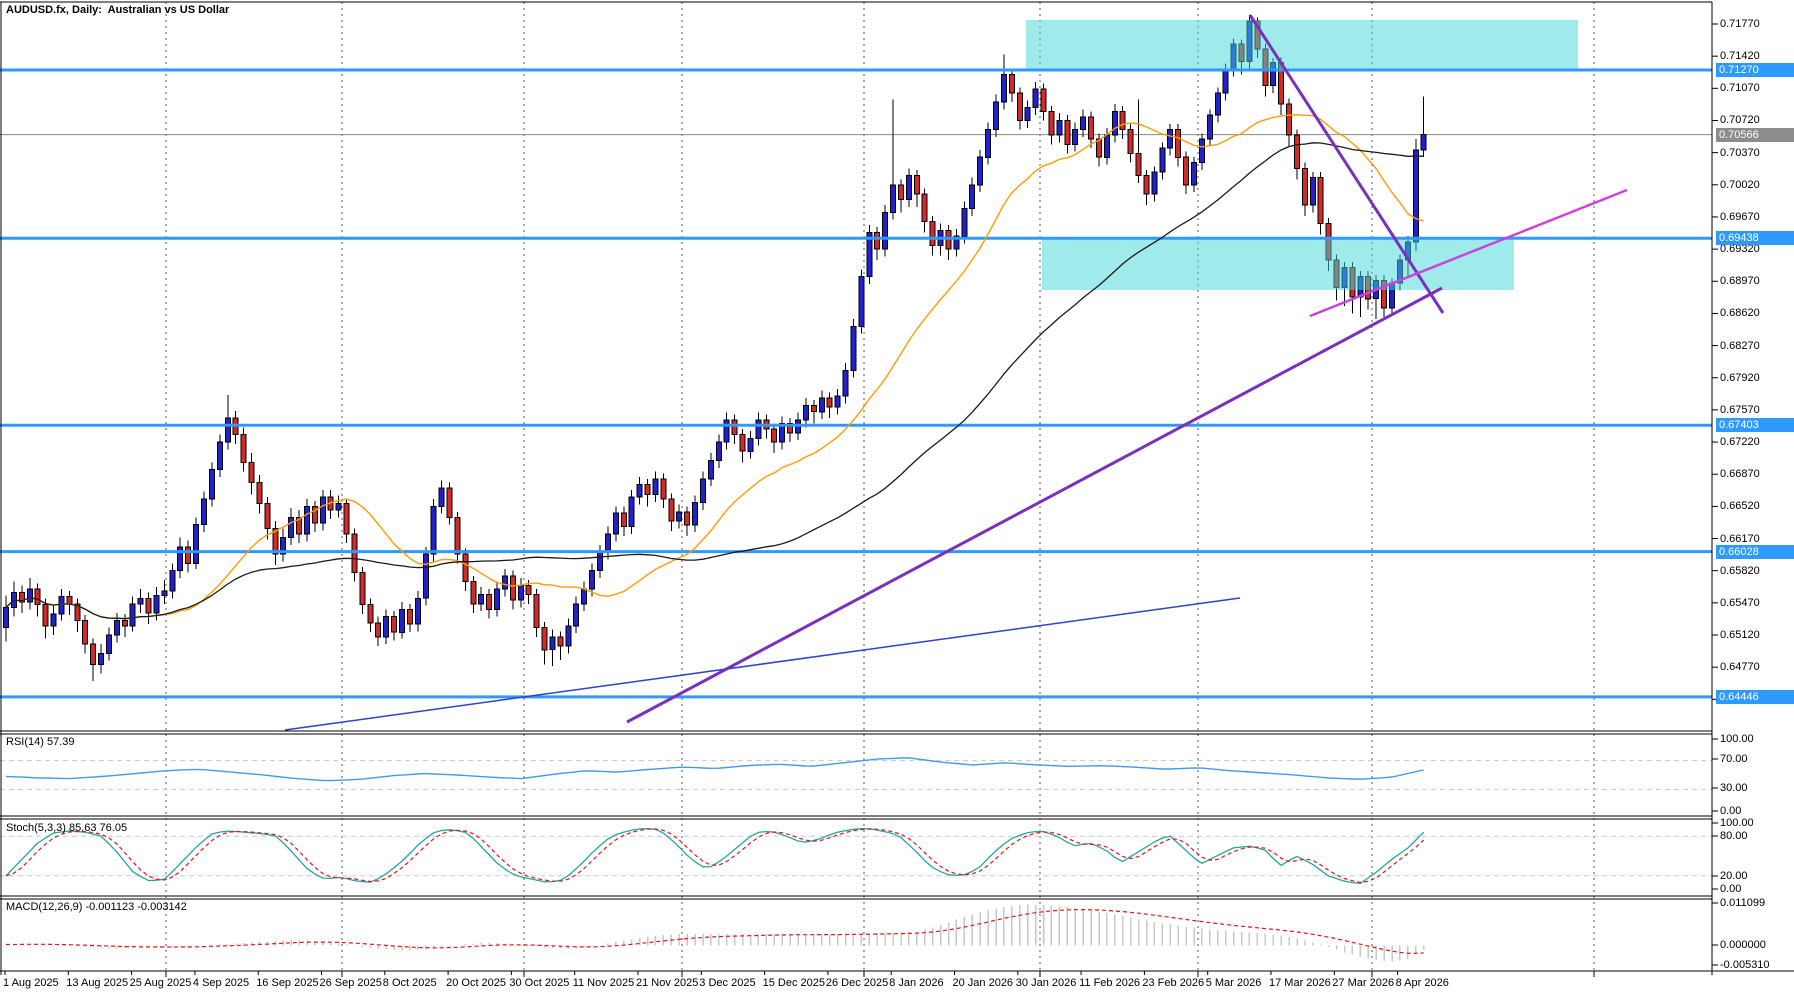 The height and width of the screenshot is (993, 1794). Describe the element at coordinates (1755, 425) in the screenshot. I see `sr-price-badge: 0.67403` at that location.